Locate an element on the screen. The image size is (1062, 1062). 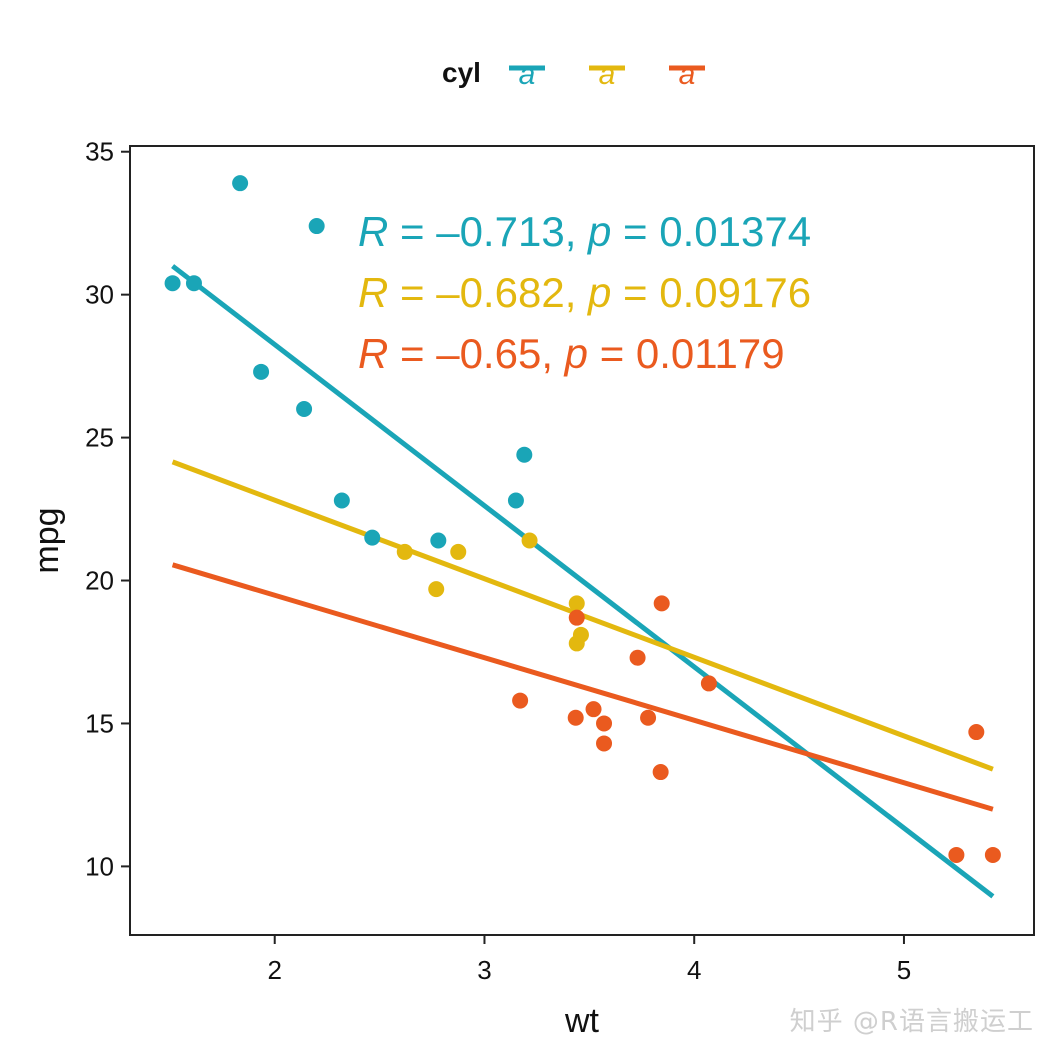
y-tick-label: 10 is located at coordinates (99, 866).